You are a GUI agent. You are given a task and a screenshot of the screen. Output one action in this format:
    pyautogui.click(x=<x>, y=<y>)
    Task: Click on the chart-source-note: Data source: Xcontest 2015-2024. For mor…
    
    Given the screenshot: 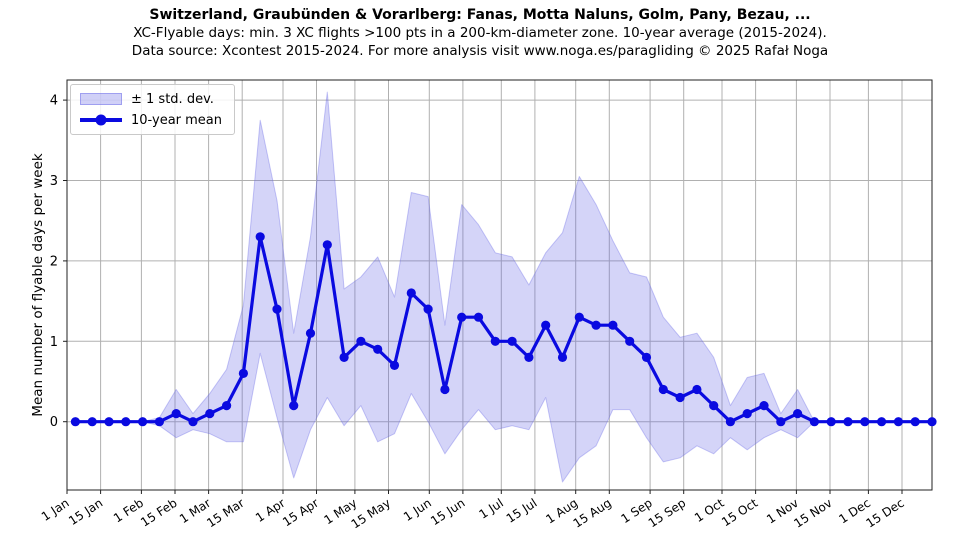 What is the action you would take?
    pyautogui.click(x=480, y=51)
    